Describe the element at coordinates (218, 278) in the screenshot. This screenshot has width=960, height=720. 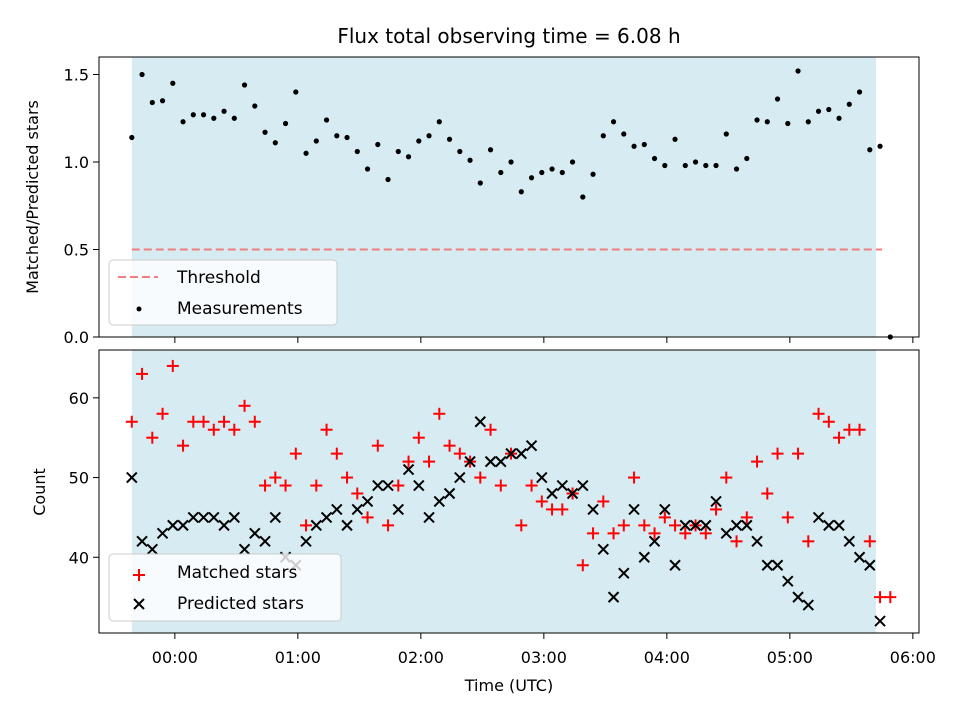
I see `legend-threshold-label: Threshold` at that location.